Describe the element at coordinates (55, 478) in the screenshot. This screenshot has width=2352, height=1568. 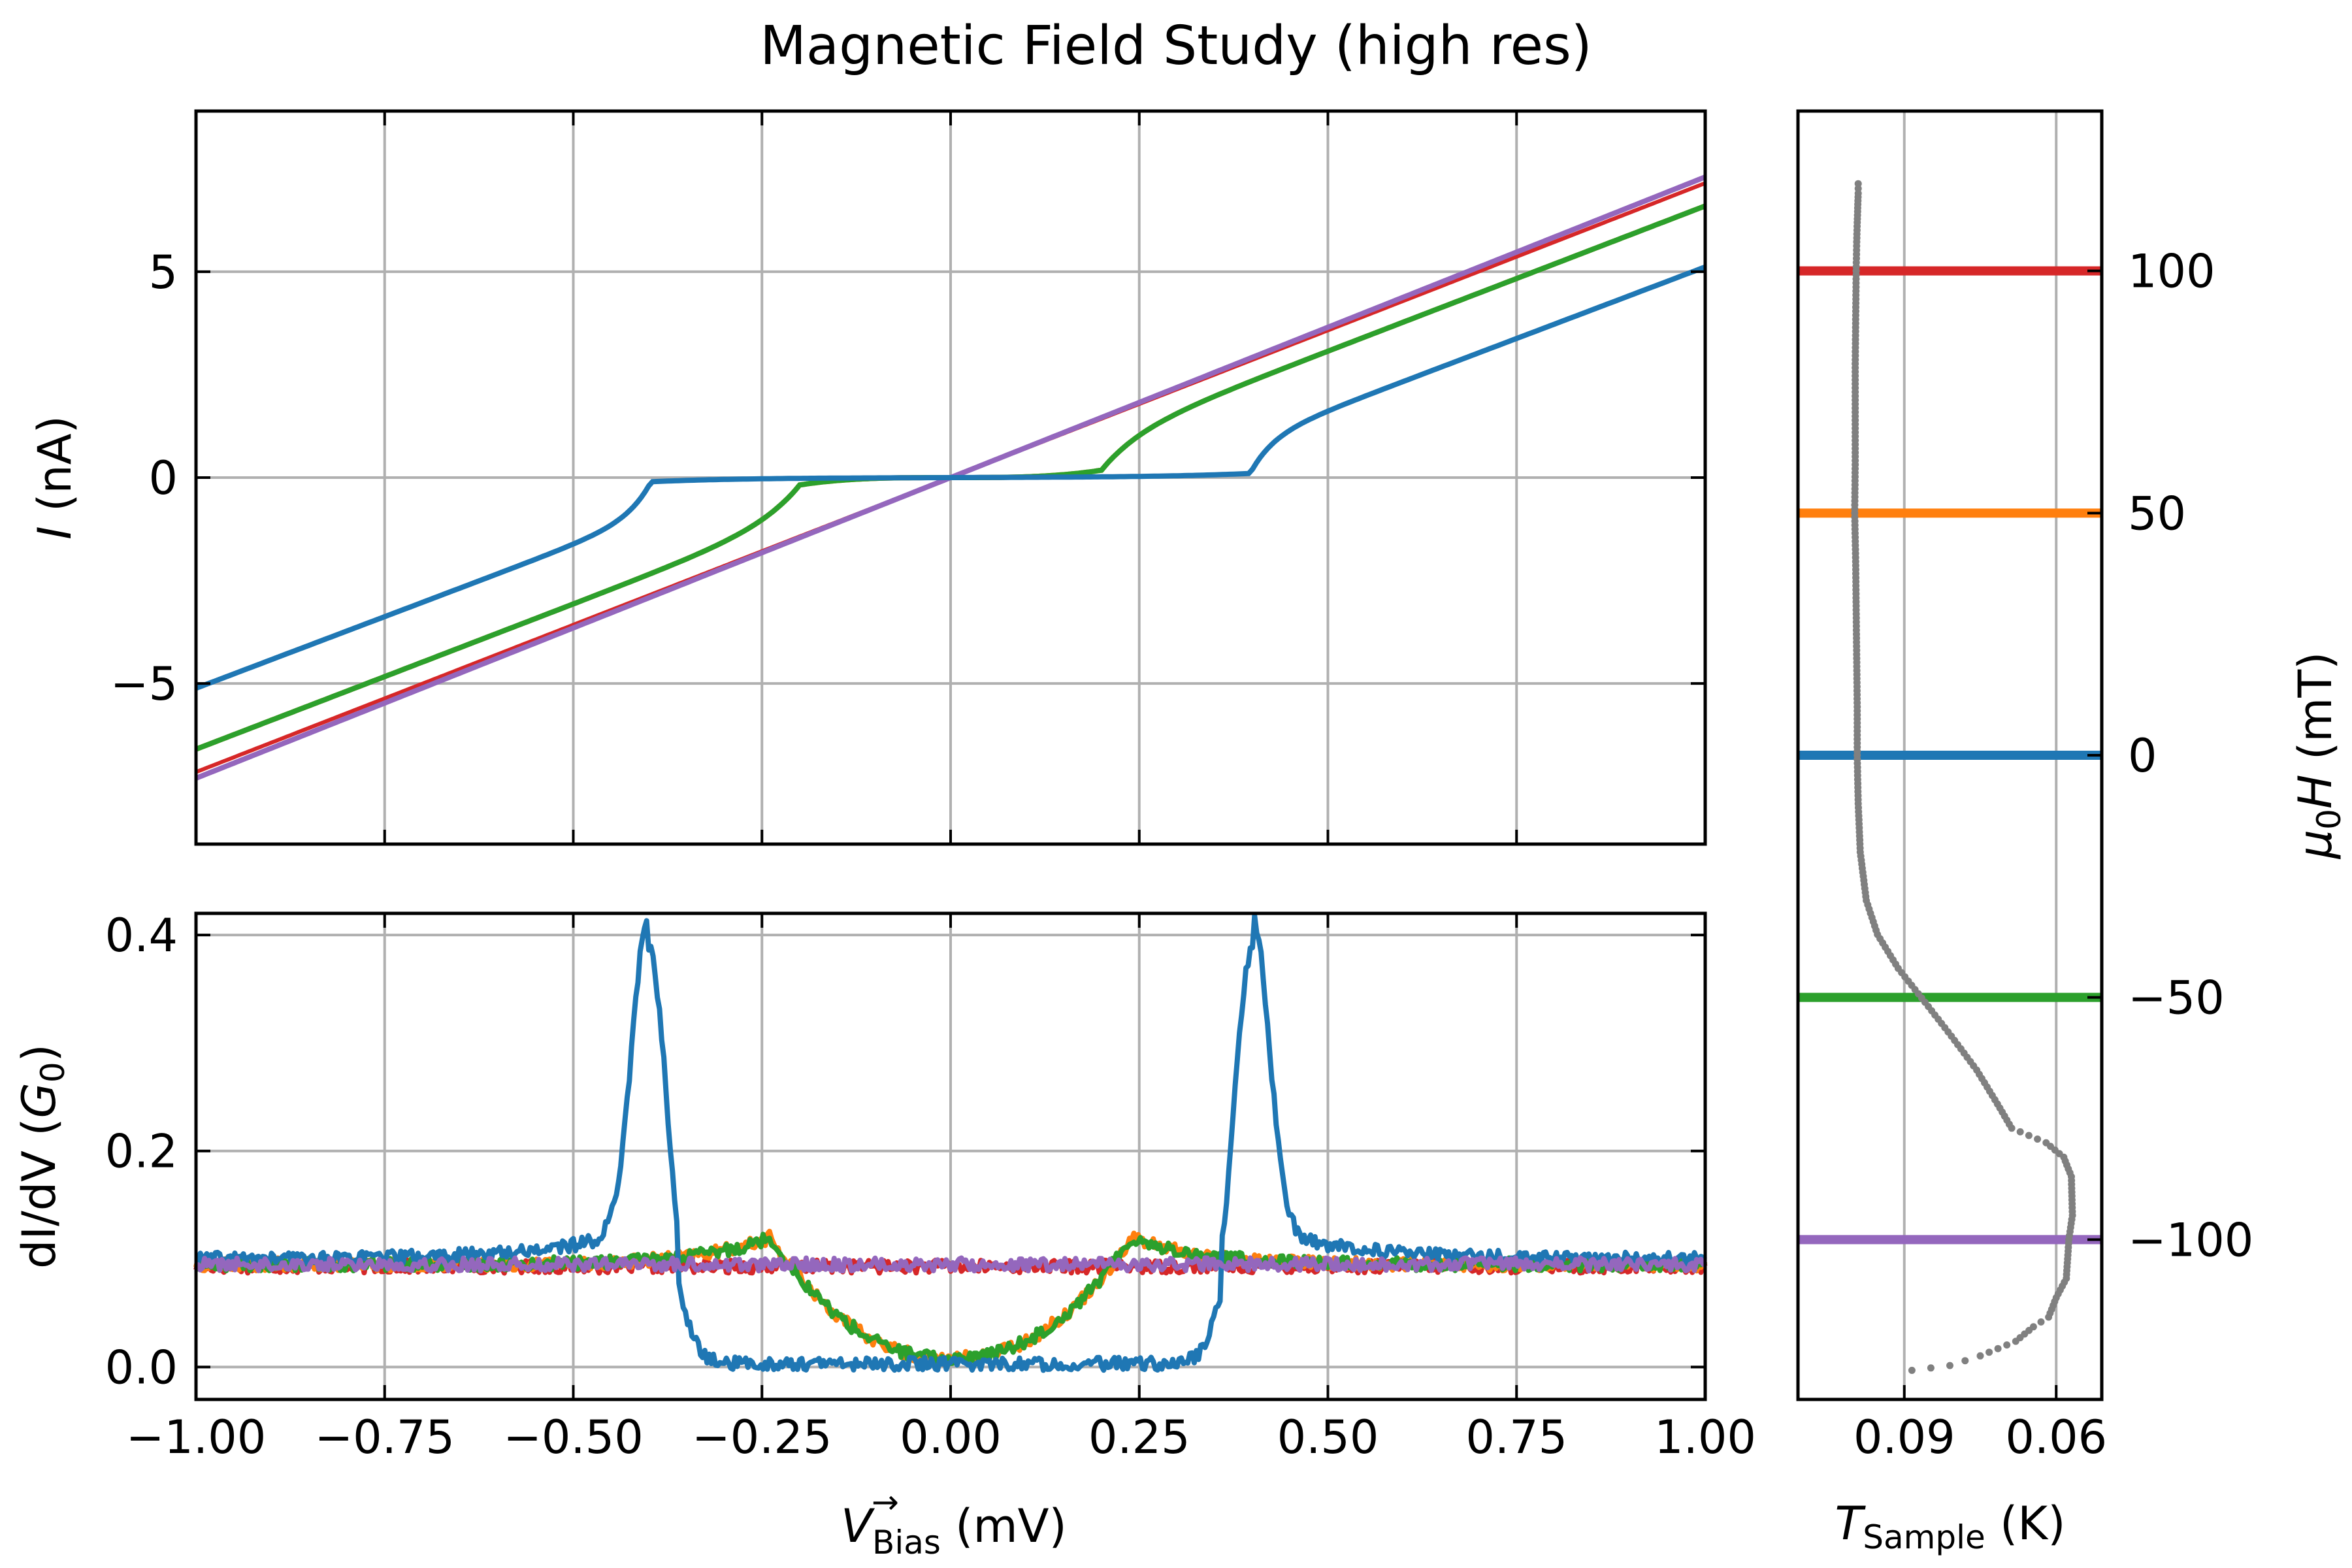
I see `iv-ylabel: I (nA)` at that location.